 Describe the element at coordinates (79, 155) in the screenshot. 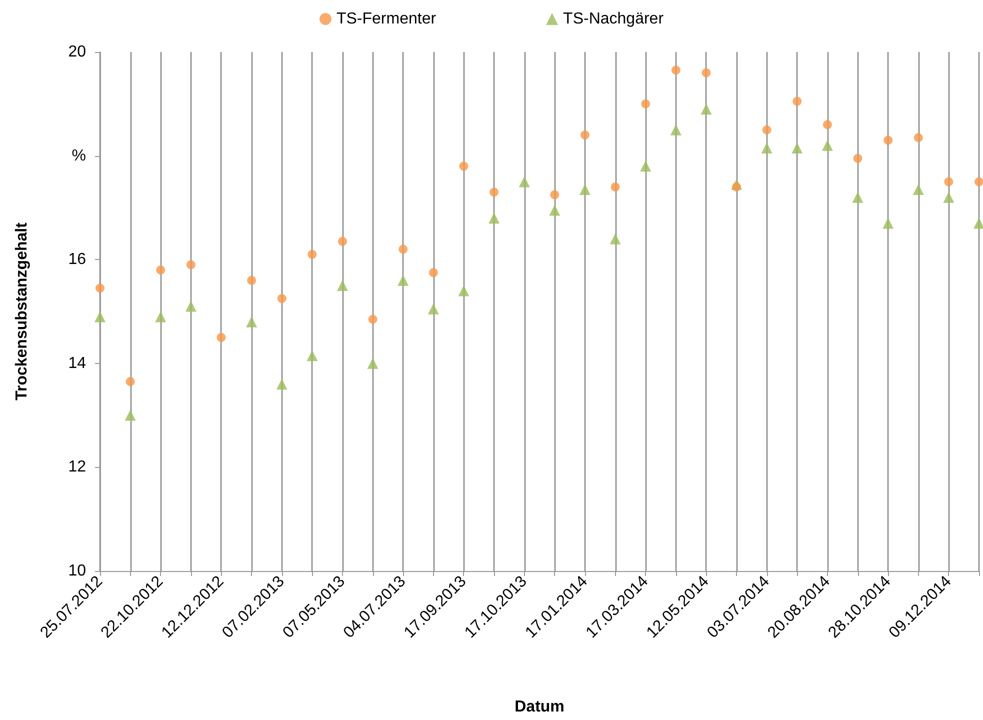

I see `y-tick-label: %` at that location.